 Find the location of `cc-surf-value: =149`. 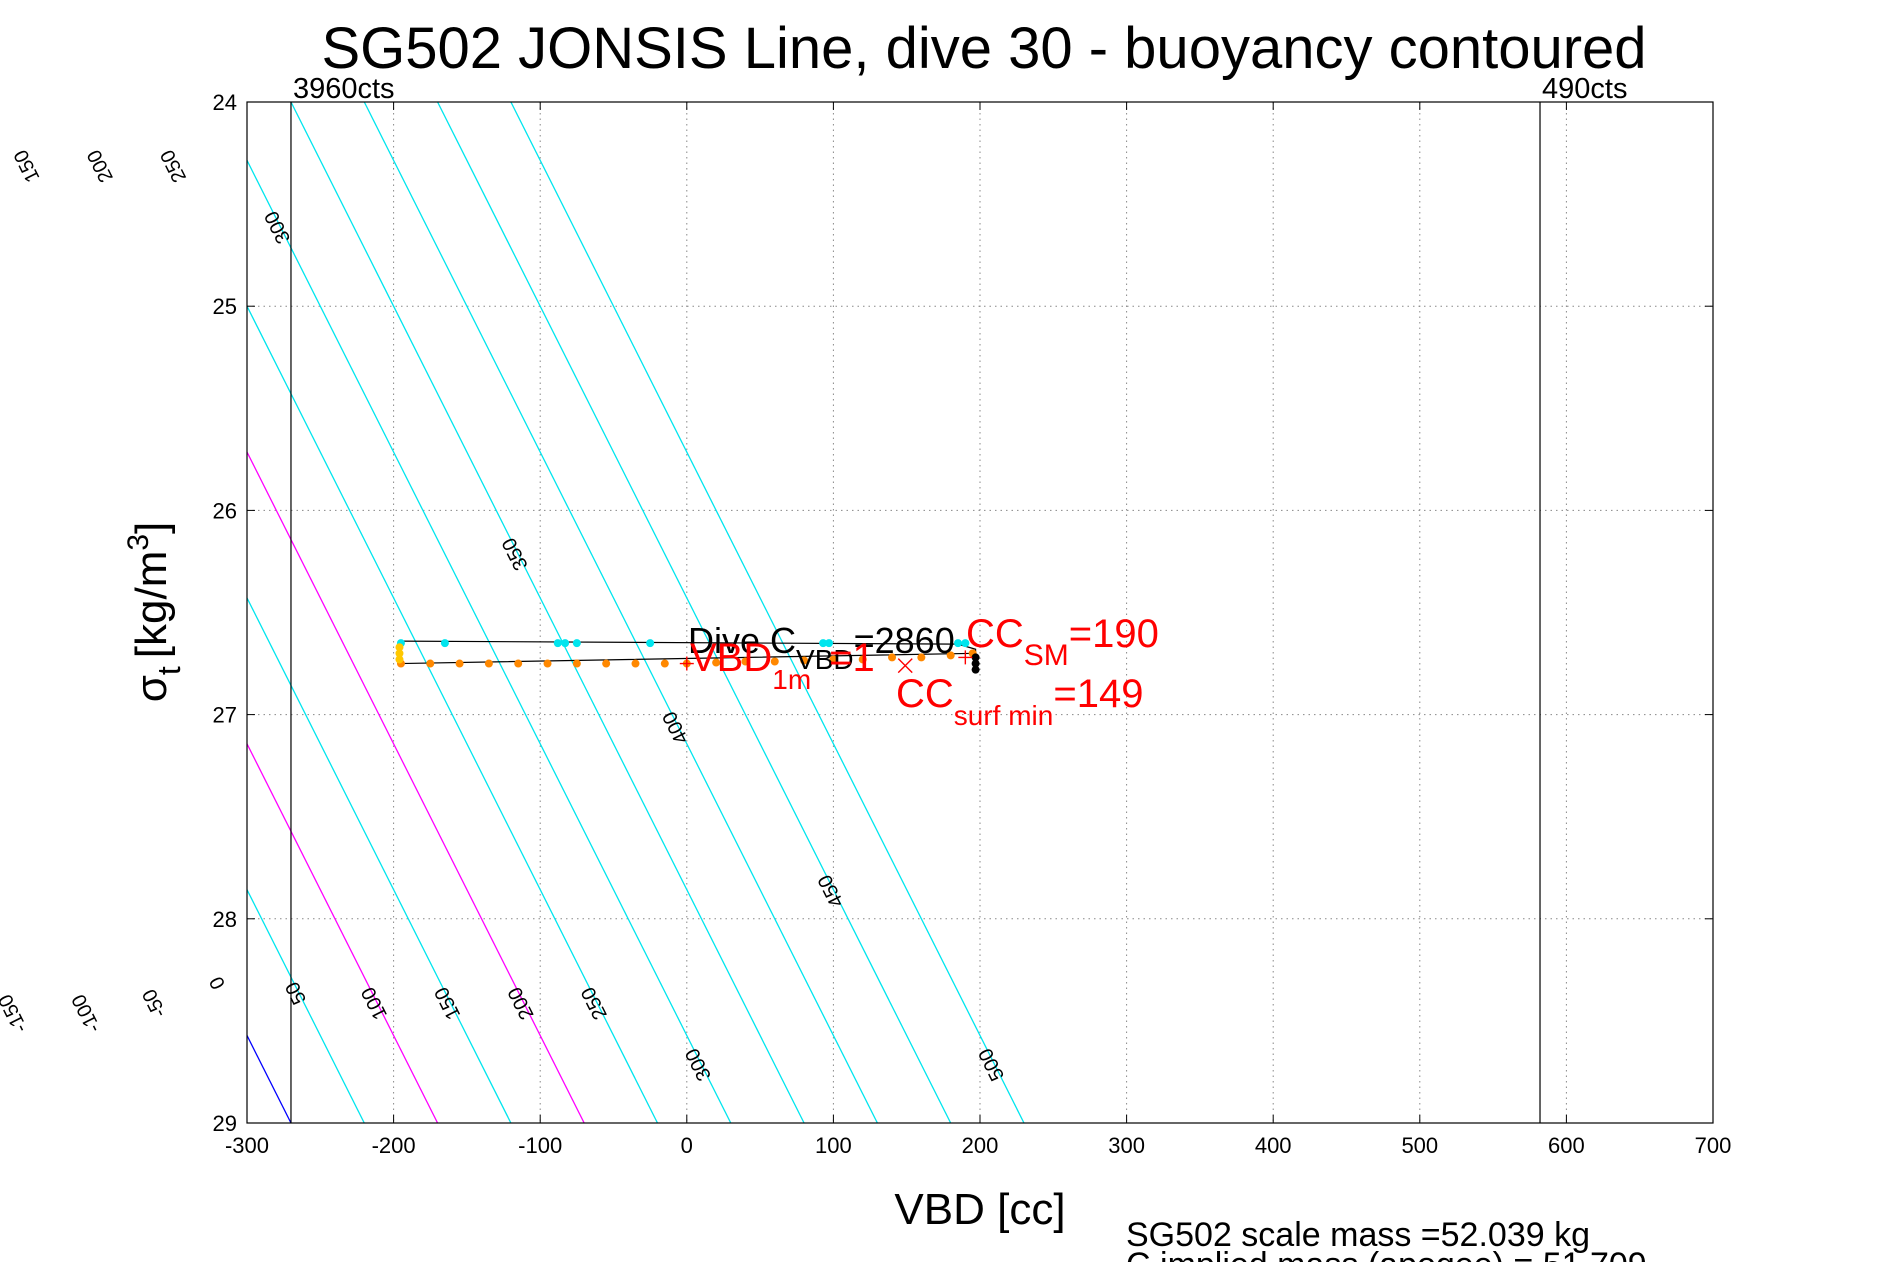

cc-surf-value: =149 is located at coordinates (1098, 694).